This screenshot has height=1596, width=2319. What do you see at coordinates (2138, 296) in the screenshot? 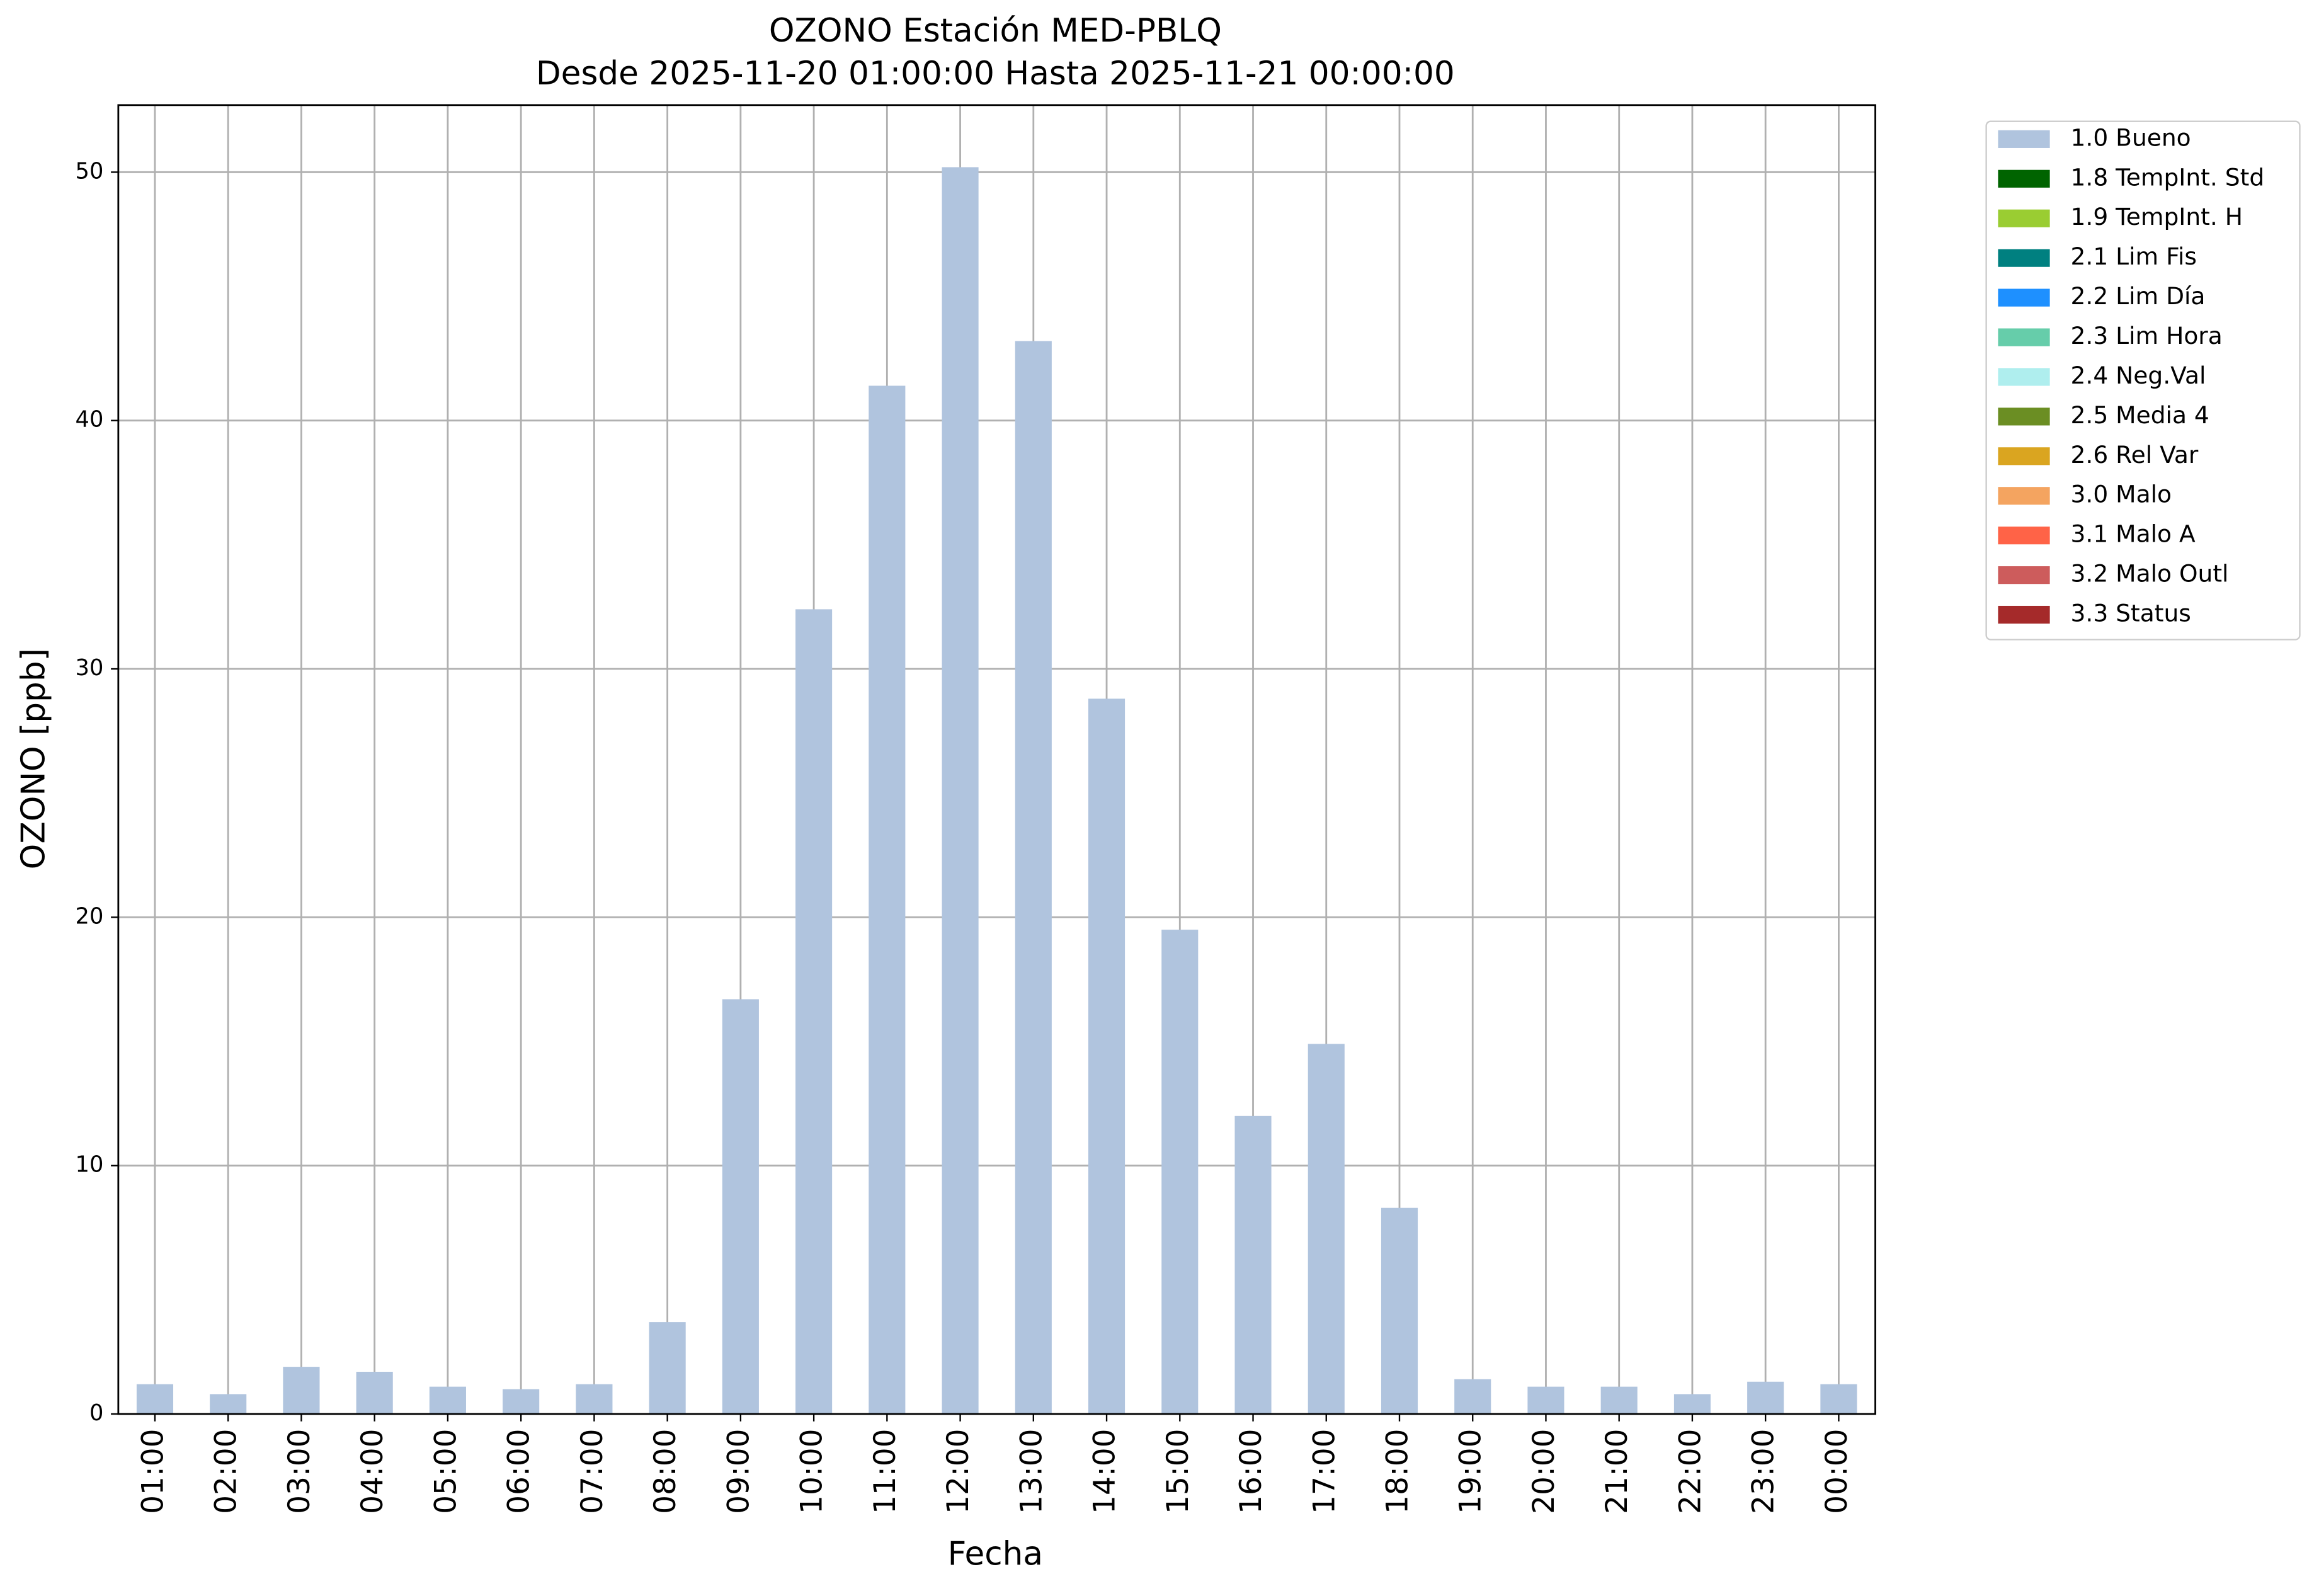
I see `legend-label: 2.2 Lim Día` at bounding box center [2138, 296].